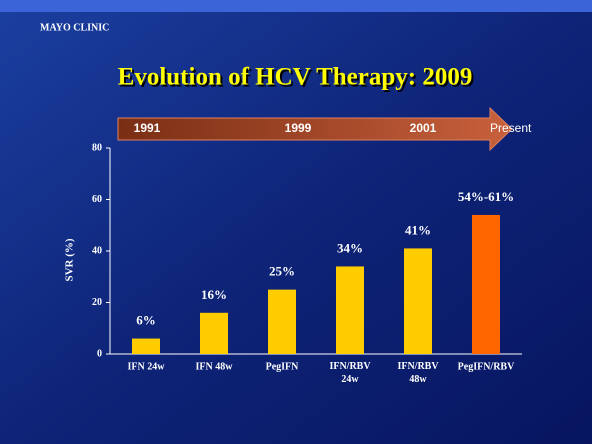 The image size is (592, 444). What do you see at coordinates (97, 302) in the screenshot?
I see `y-tick-label: 20` at bounding box center [97, 302].